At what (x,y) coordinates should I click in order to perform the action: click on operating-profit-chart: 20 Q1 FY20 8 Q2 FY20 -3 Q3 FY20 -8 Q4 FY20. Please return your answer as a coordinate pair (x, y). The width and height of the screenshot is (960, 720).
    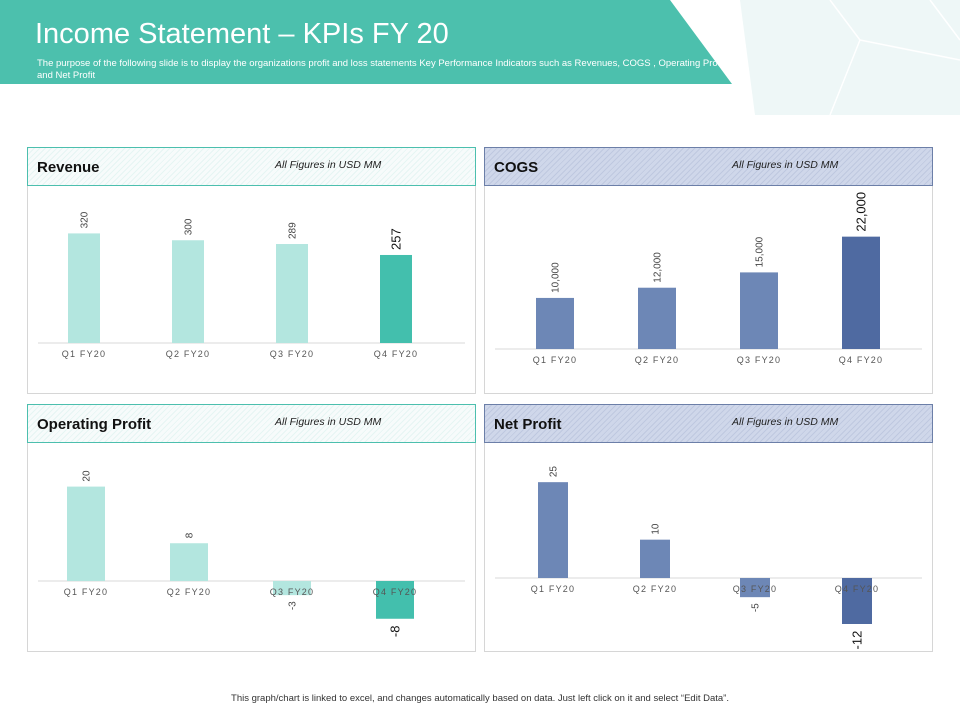
    Looking at the image, I should click on (251, 547).